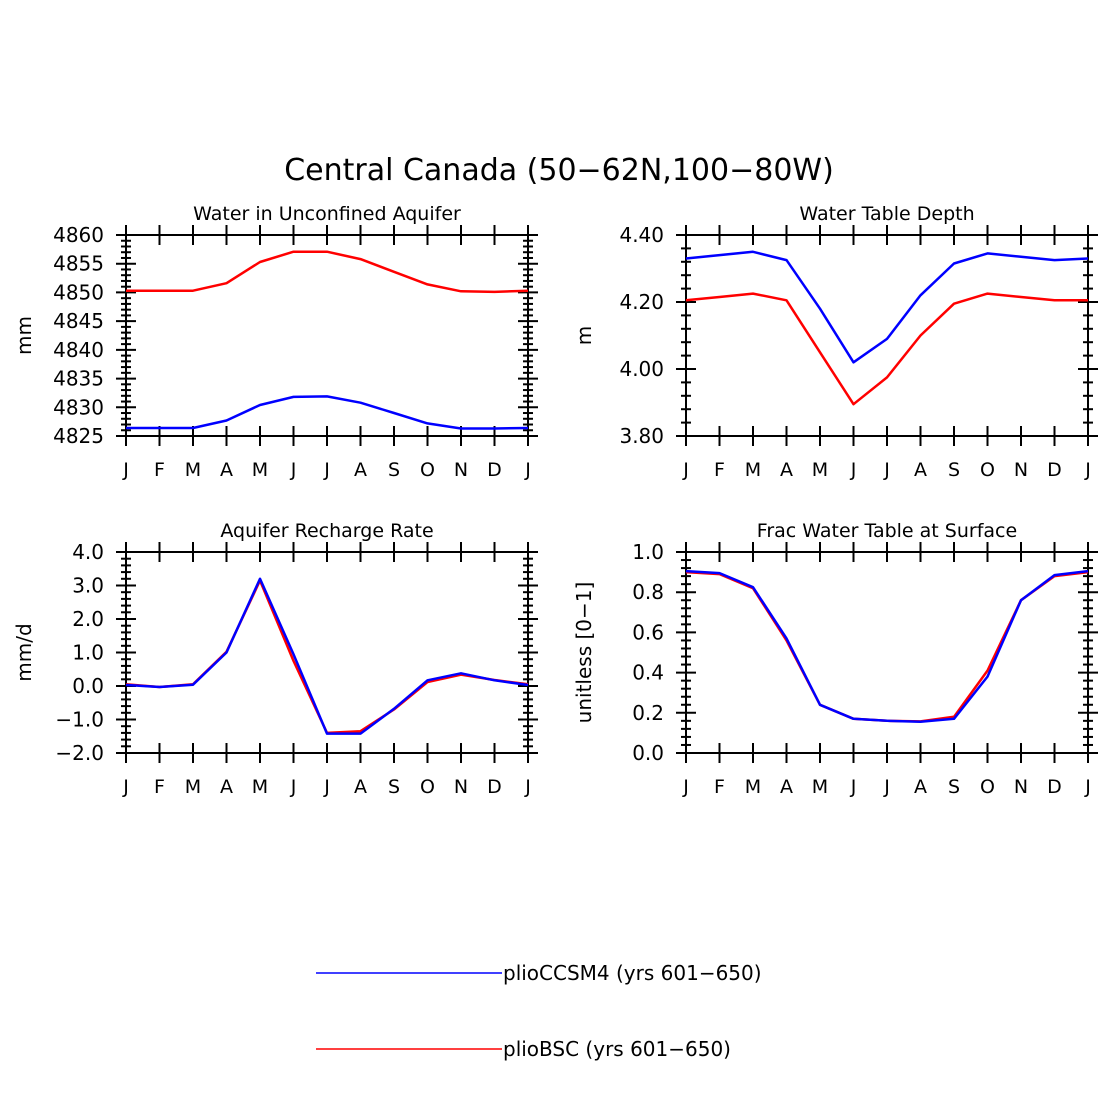 This screenshot has width=1118, height=1118. What do you see at coordinates (327, 214) in the screenshot?
I see `panel-title: Water in Unconfined Aquifer` at bounding box center [327, 214].